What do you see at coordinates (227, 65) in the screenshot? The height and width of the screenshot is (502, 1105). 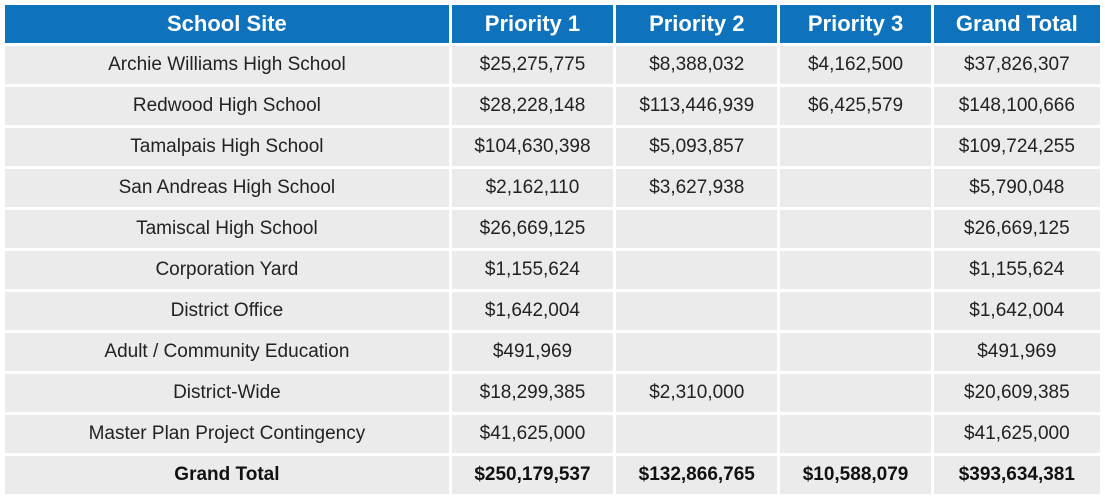 I see `cell-school-site: Archie Williams High School` at bounding box center [227, 65].